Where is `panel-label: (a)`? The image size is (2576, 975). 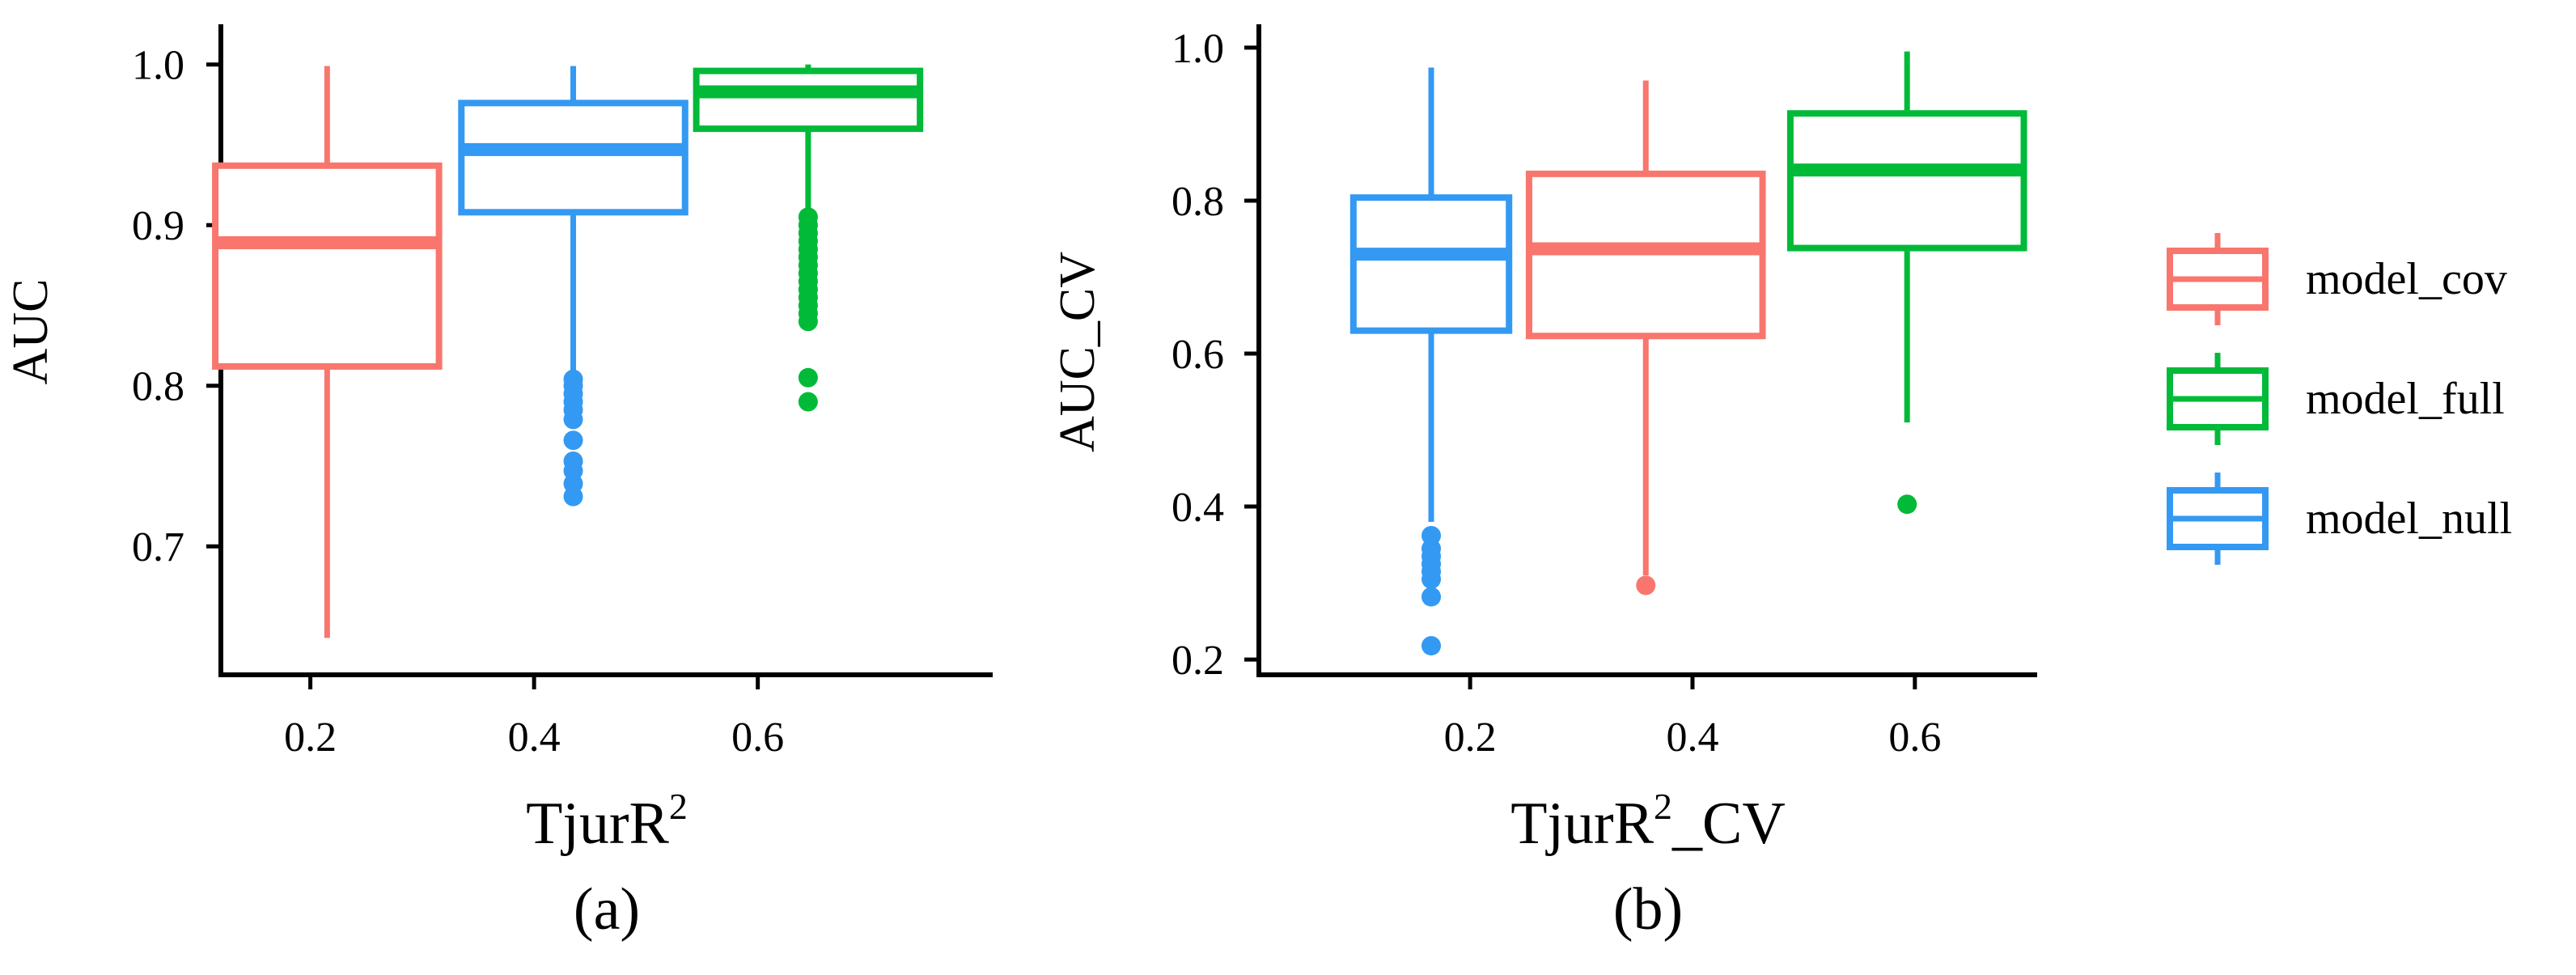
panel-label: (a) is located at coordinates (607, 909).